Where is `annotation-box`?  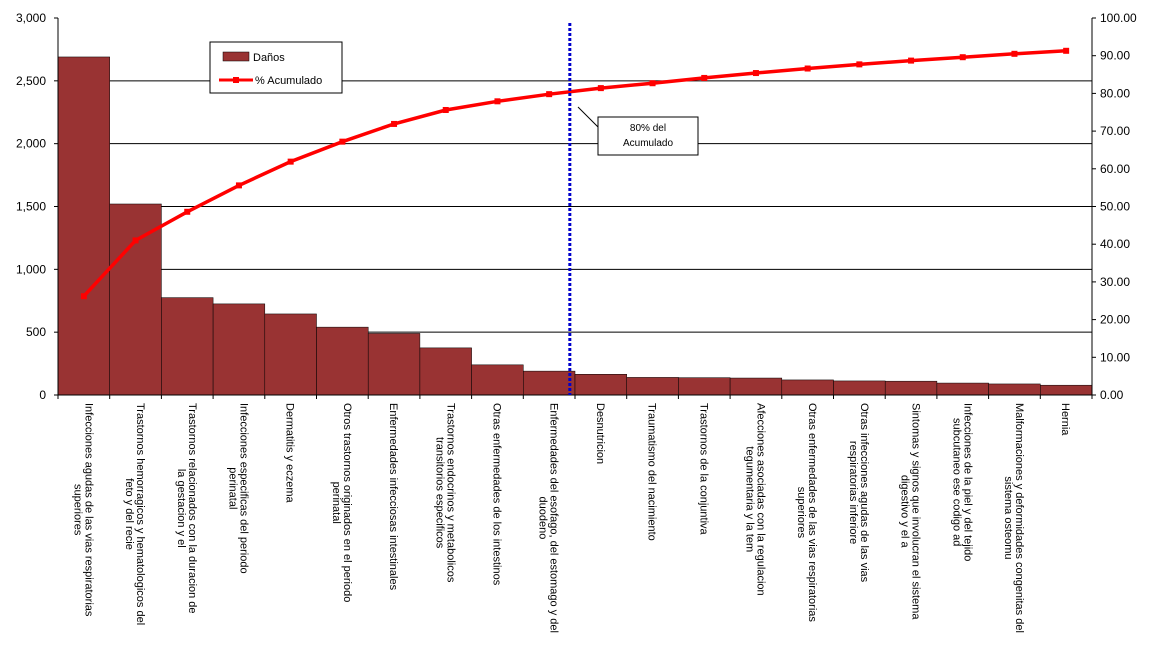 annotation-box is located at coordinates (648, 136).